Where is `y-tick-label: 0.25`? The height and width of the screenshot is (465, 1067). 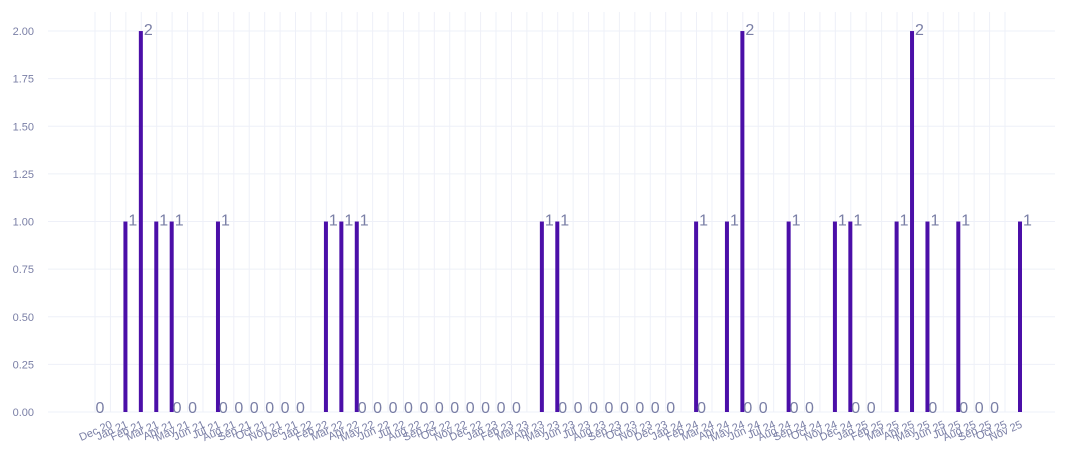
y-tick-label: 0.25 is located at coordinates (23, 365).